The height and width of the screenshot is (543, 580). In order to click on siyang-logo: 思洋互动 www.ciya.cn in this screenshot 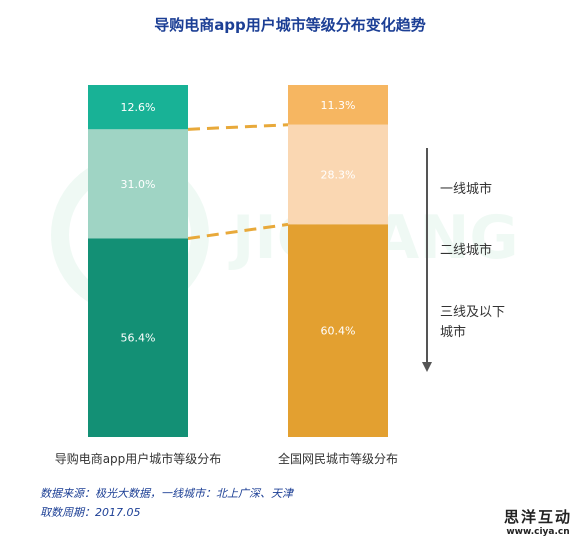, I will do `click(538, 521)`.